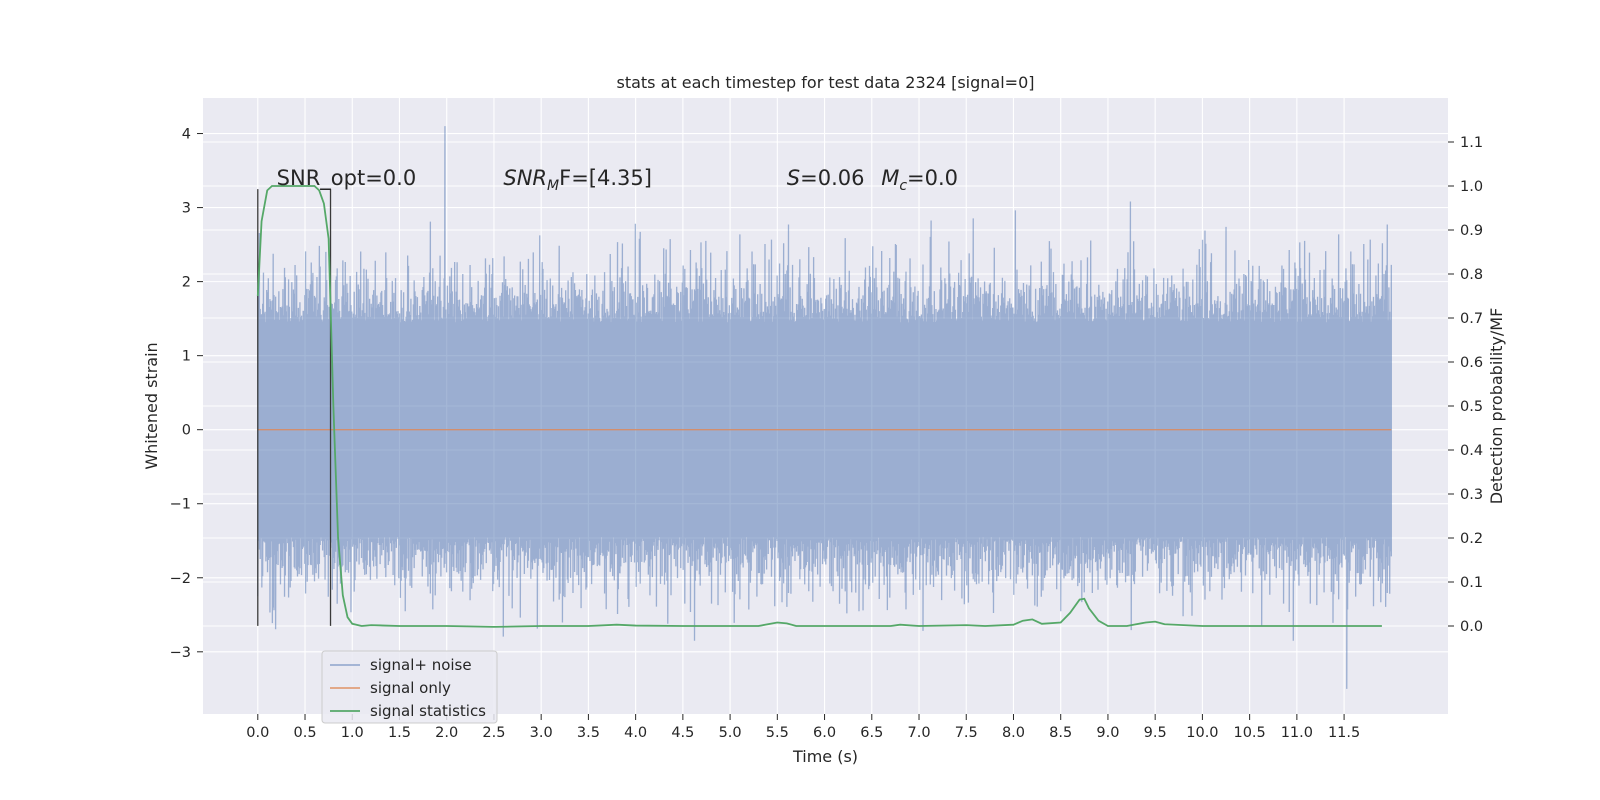 The height and width of the screenshot is (800, 1600). I want to click on x-tick-label: 2.5, so click(493, 733).